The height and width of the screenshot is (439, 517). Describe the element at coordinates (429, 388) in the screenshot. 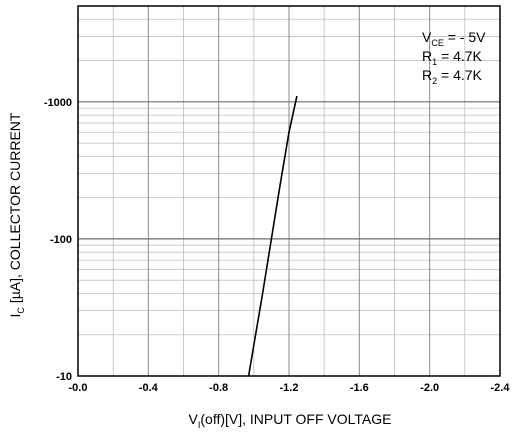

I see `x-tick-label: -2.0` at that location.